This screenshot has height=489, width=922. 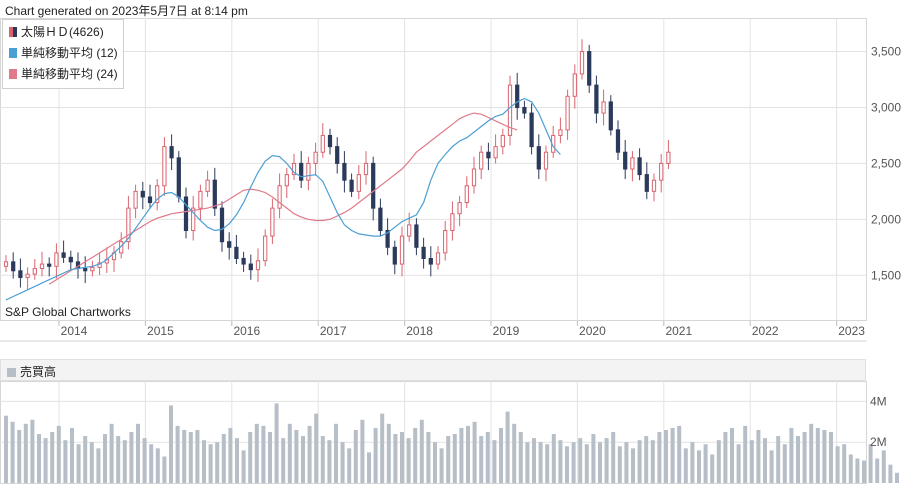 What do you see at coordinates (31, 371) in the screenshot?
I see `volume-legend: 売買高` at bounding box center [31, 371].